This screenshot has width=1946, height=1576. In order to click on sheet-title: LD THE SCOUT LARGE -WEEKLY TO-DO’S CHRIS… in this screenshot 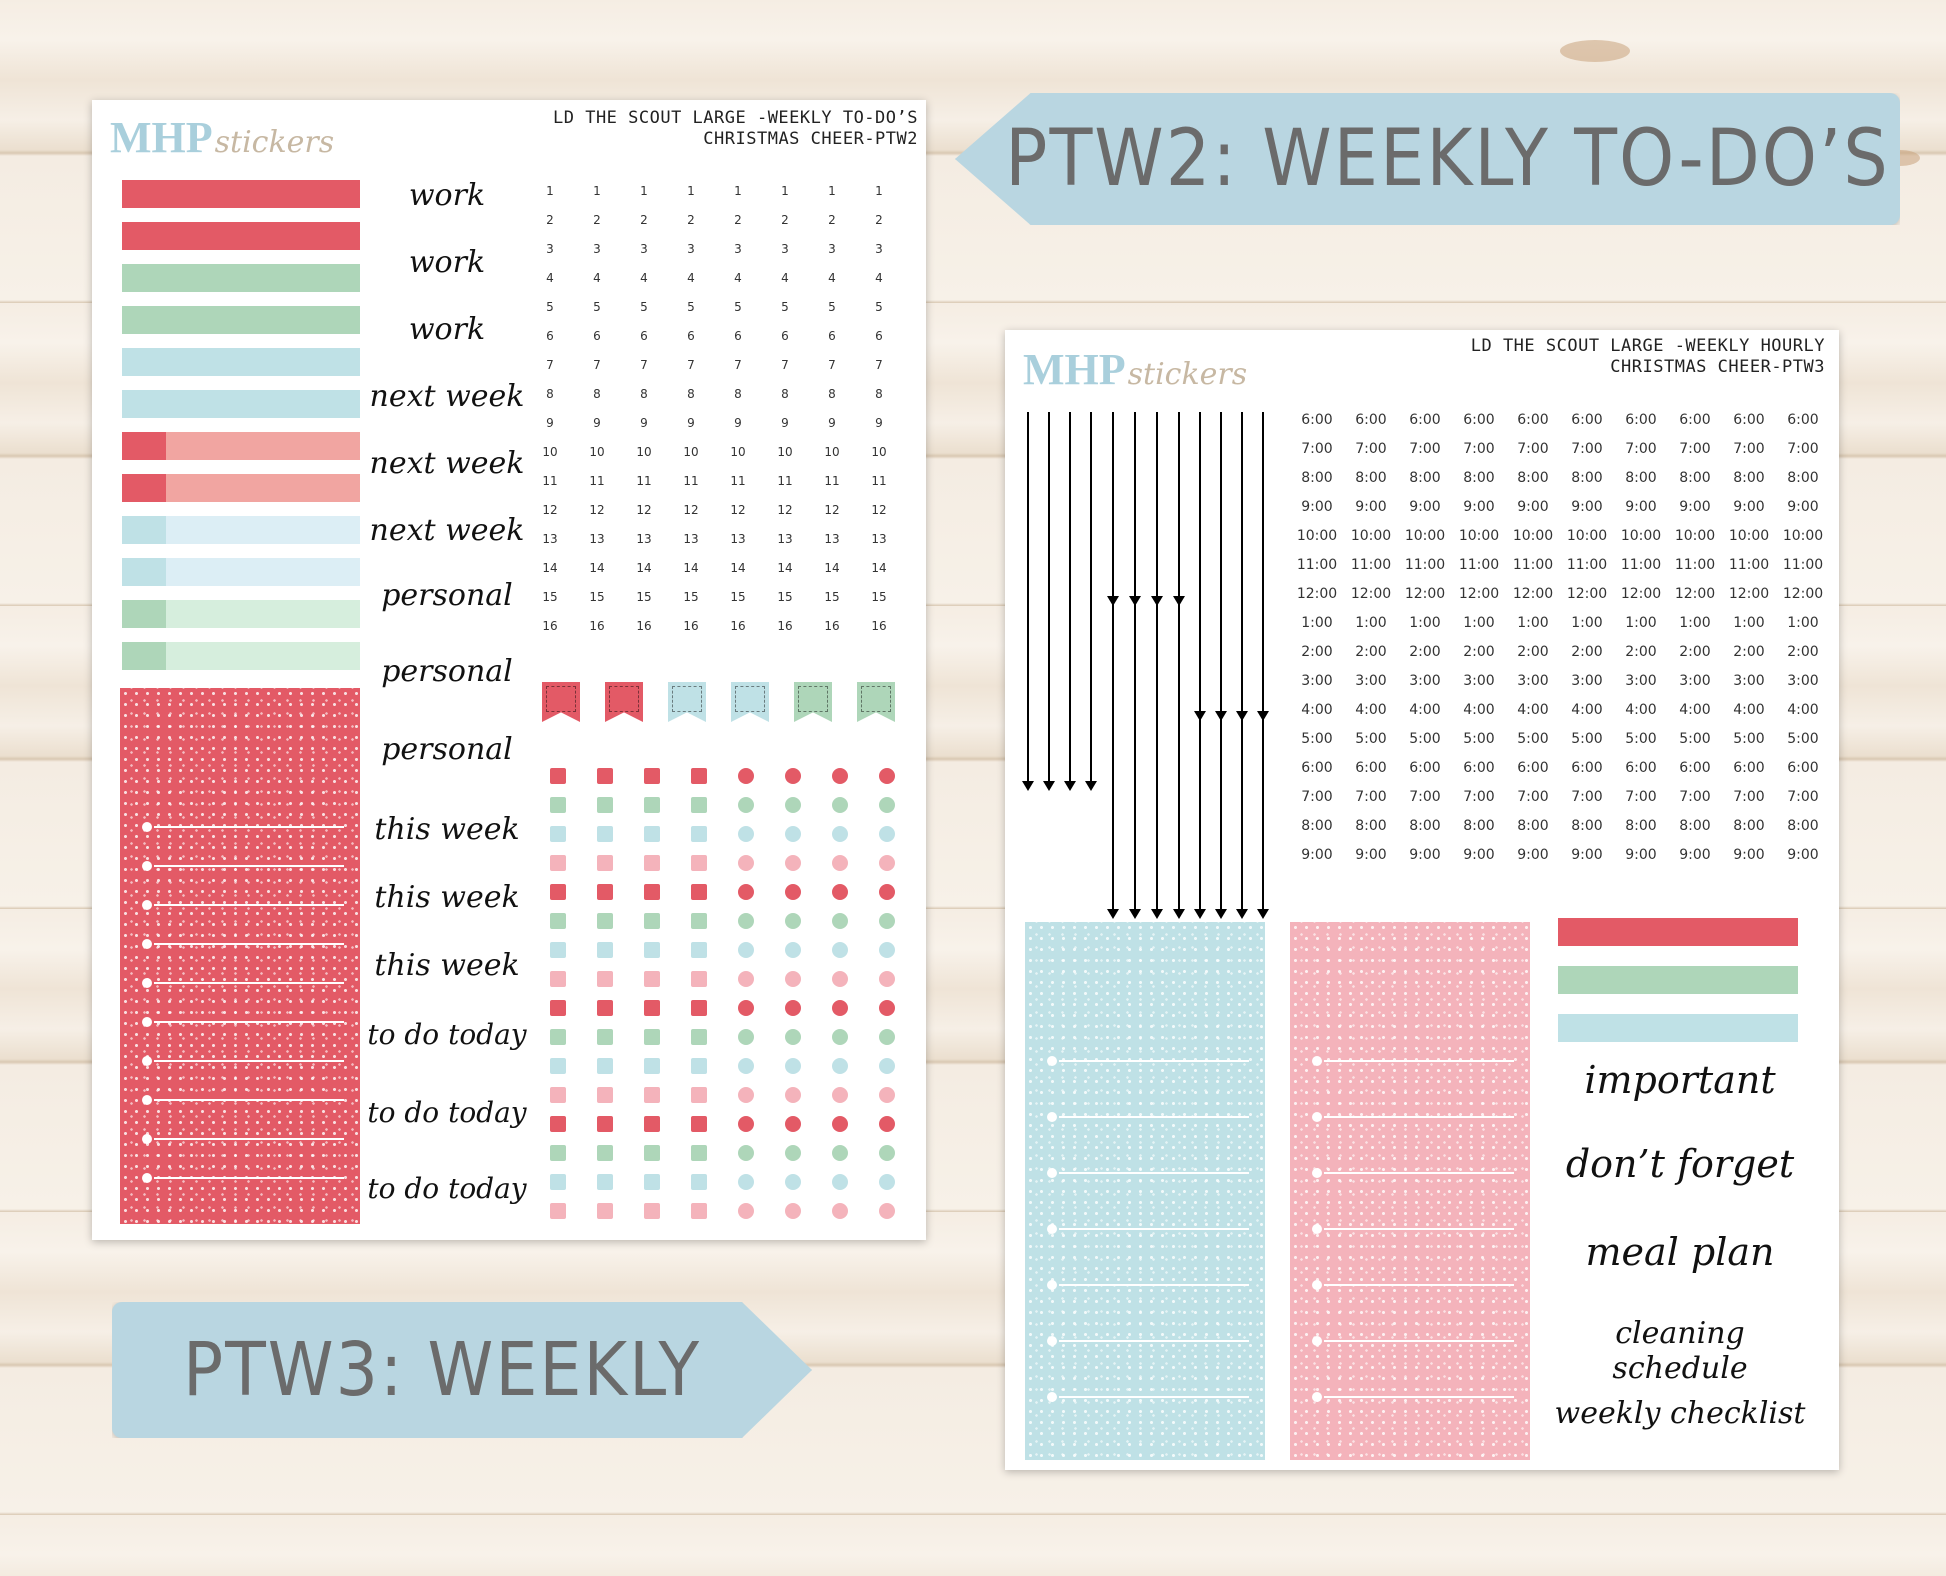, I will do `click(735, 129)`.